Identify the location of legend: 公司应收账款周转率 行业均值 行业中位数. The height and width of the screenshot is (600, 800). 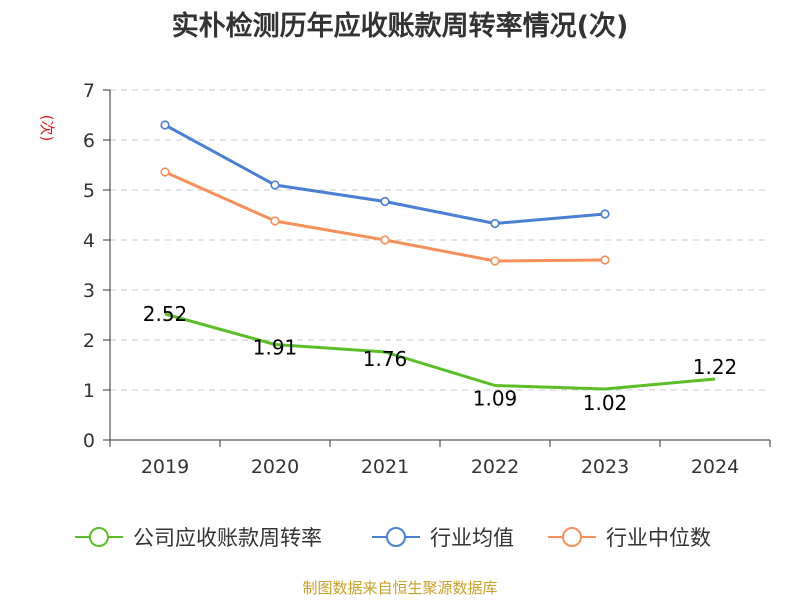
(393, 538).